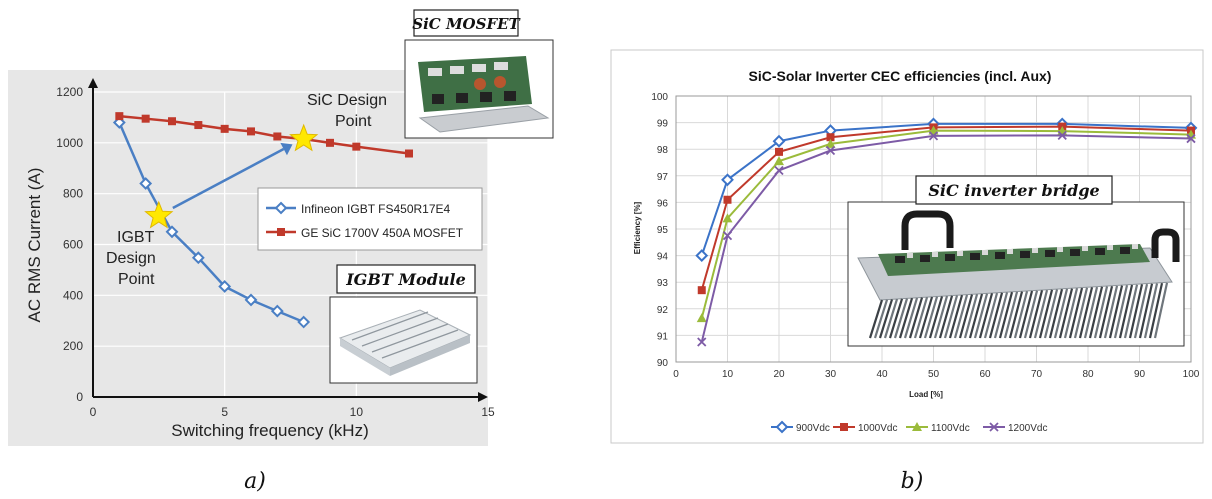 Image resolution: width=1212 pixels, height=499 pixels. What do you see at coordinates (483, 397) in the screenshot?
I see `a-x-axis-arrow` at bounding box center [483, 397].